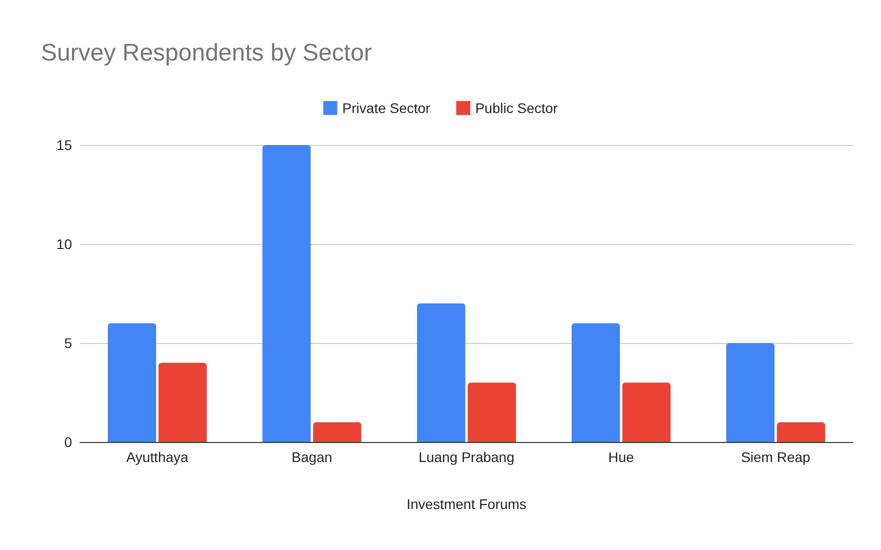  I want to click on x-axis-title: Investment Forums, so click(466, 504).